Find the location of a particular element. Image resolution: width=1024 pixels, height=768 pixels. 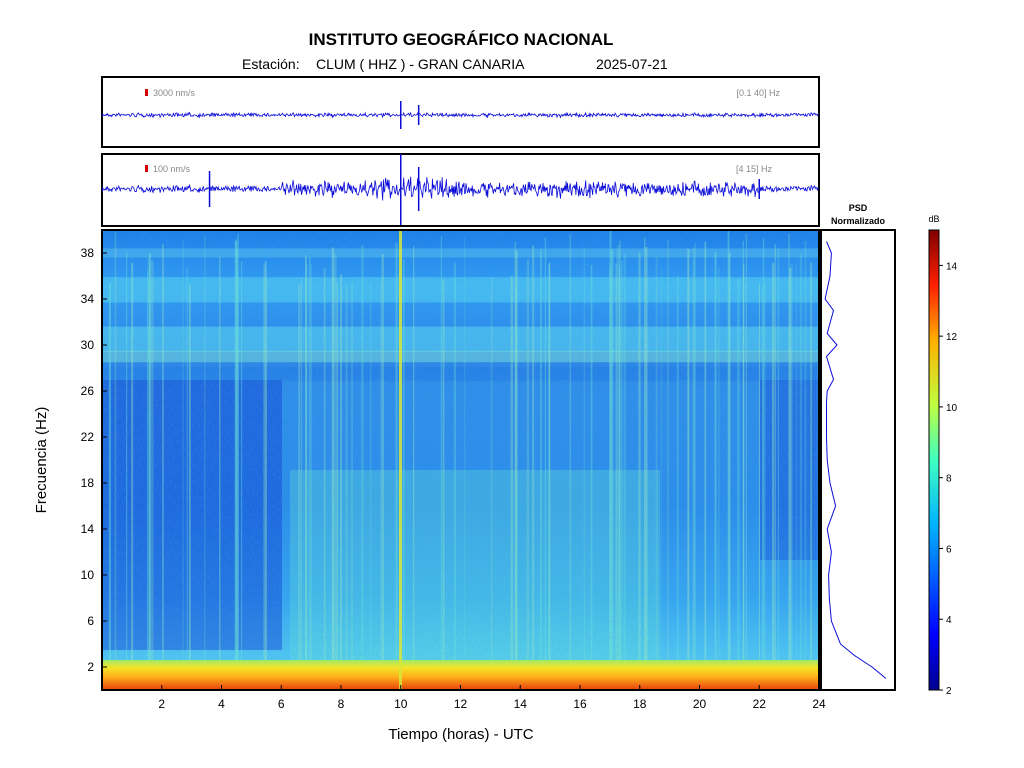

colorbar-tick-label: 2 is located at coordinates (949, 691).